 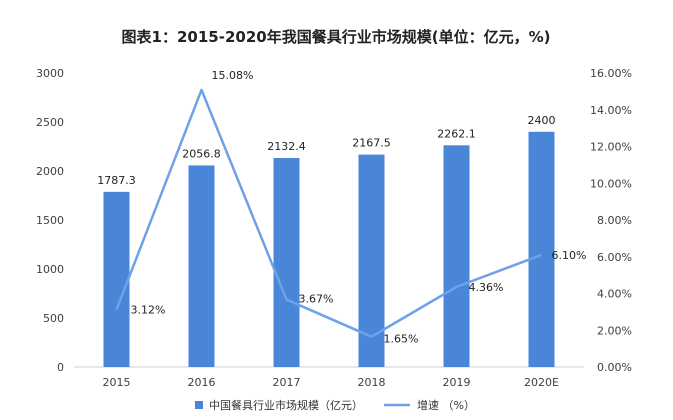 I want to click on y-right-tick-label: 10.00%, so click(x=611, y=183).